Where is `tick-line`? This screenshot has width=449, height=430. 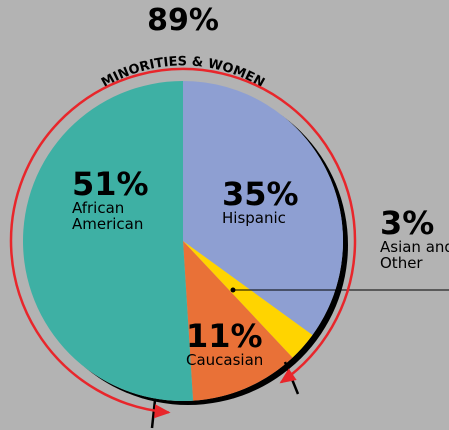 tick-line is located at coordinates (153, 414).